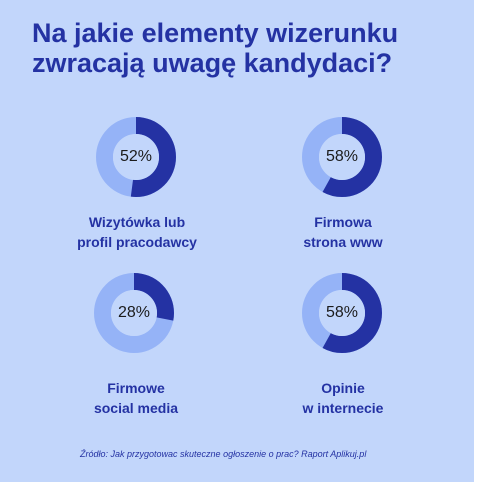 Image resolution: width=488 pixels, height=491 pixels. What do you see at coordinates (136, 398) in the screenshot?
I see `donut-label-3: Firmowe social media` at bounding box center [136, 398].